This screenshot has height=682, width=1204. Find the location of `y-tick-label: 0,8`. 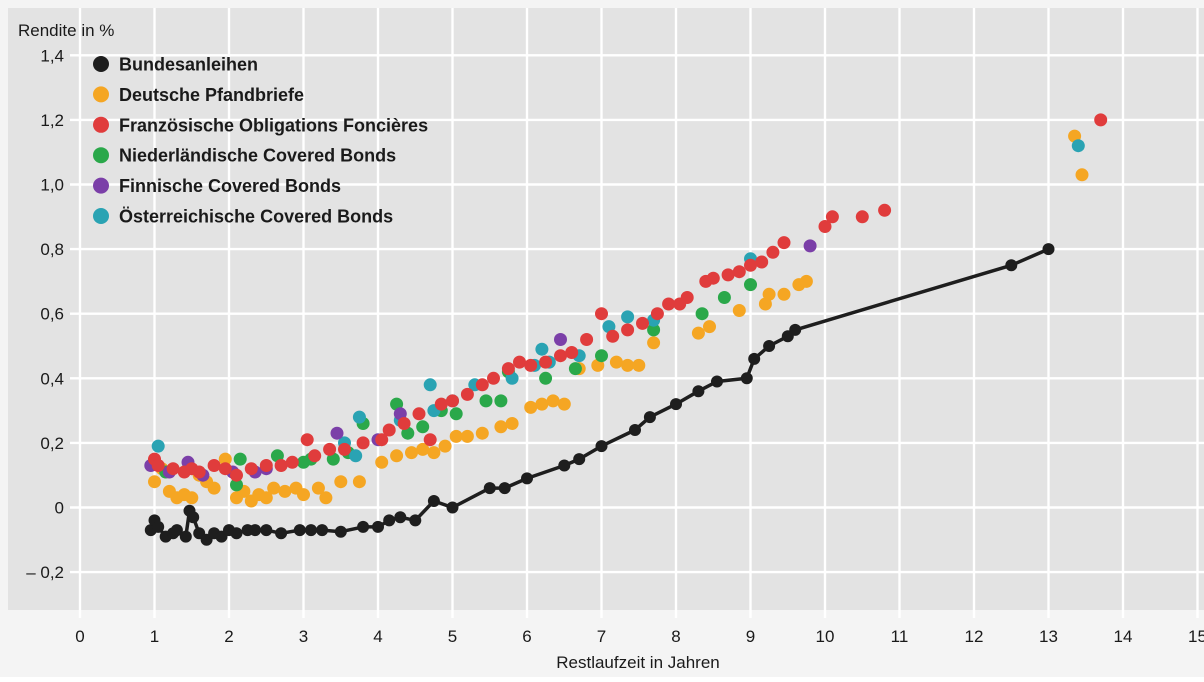

y-tick-label: 0,8 is located at coordinates (52, 249).